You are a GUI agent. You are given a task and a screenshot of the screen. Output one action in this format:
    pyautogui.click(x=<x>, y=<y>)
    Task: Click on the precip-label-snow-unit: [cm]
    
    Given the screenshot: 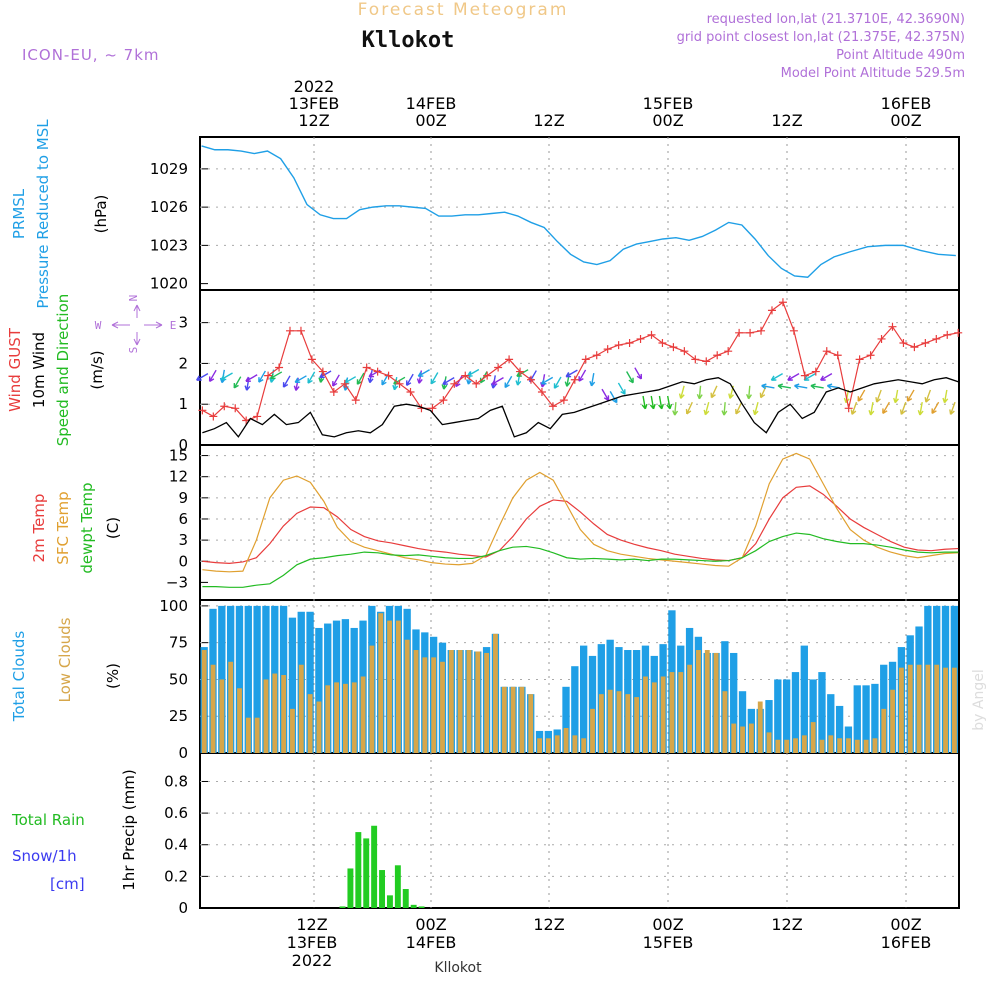 What is the action you would take?
    pyautogui.click(x=67, y=884)
    